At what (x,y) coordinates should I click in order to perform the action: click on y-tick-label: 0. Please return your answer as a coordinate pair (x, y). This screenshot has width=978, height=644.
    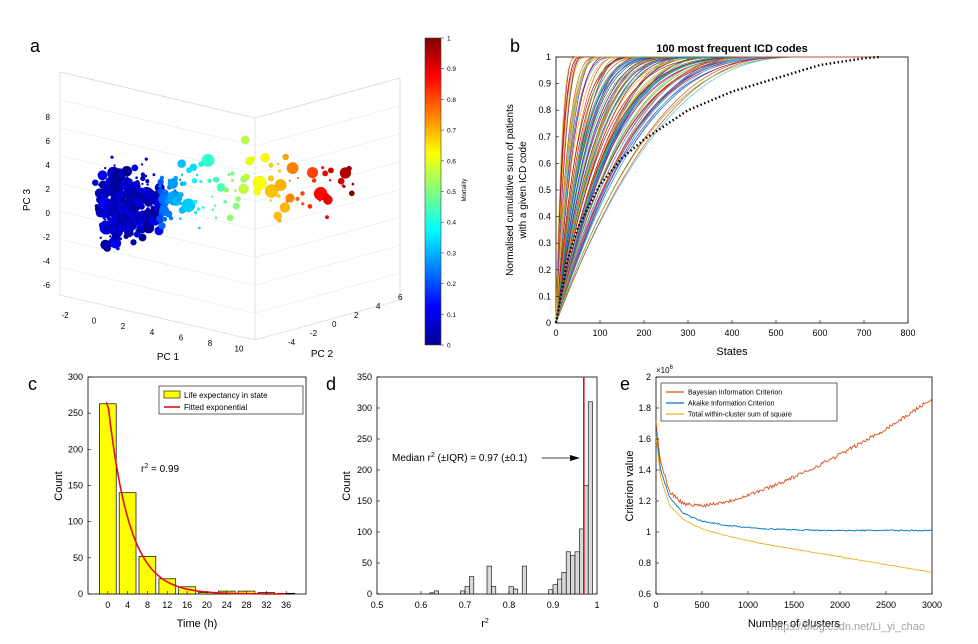
    Looking at the image, I should click on (334, 324).